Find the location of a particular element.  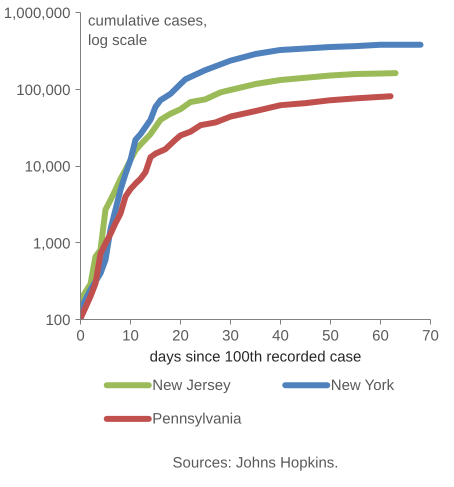

y-tick-label: 1,000 is located at coordinates (51, 243).